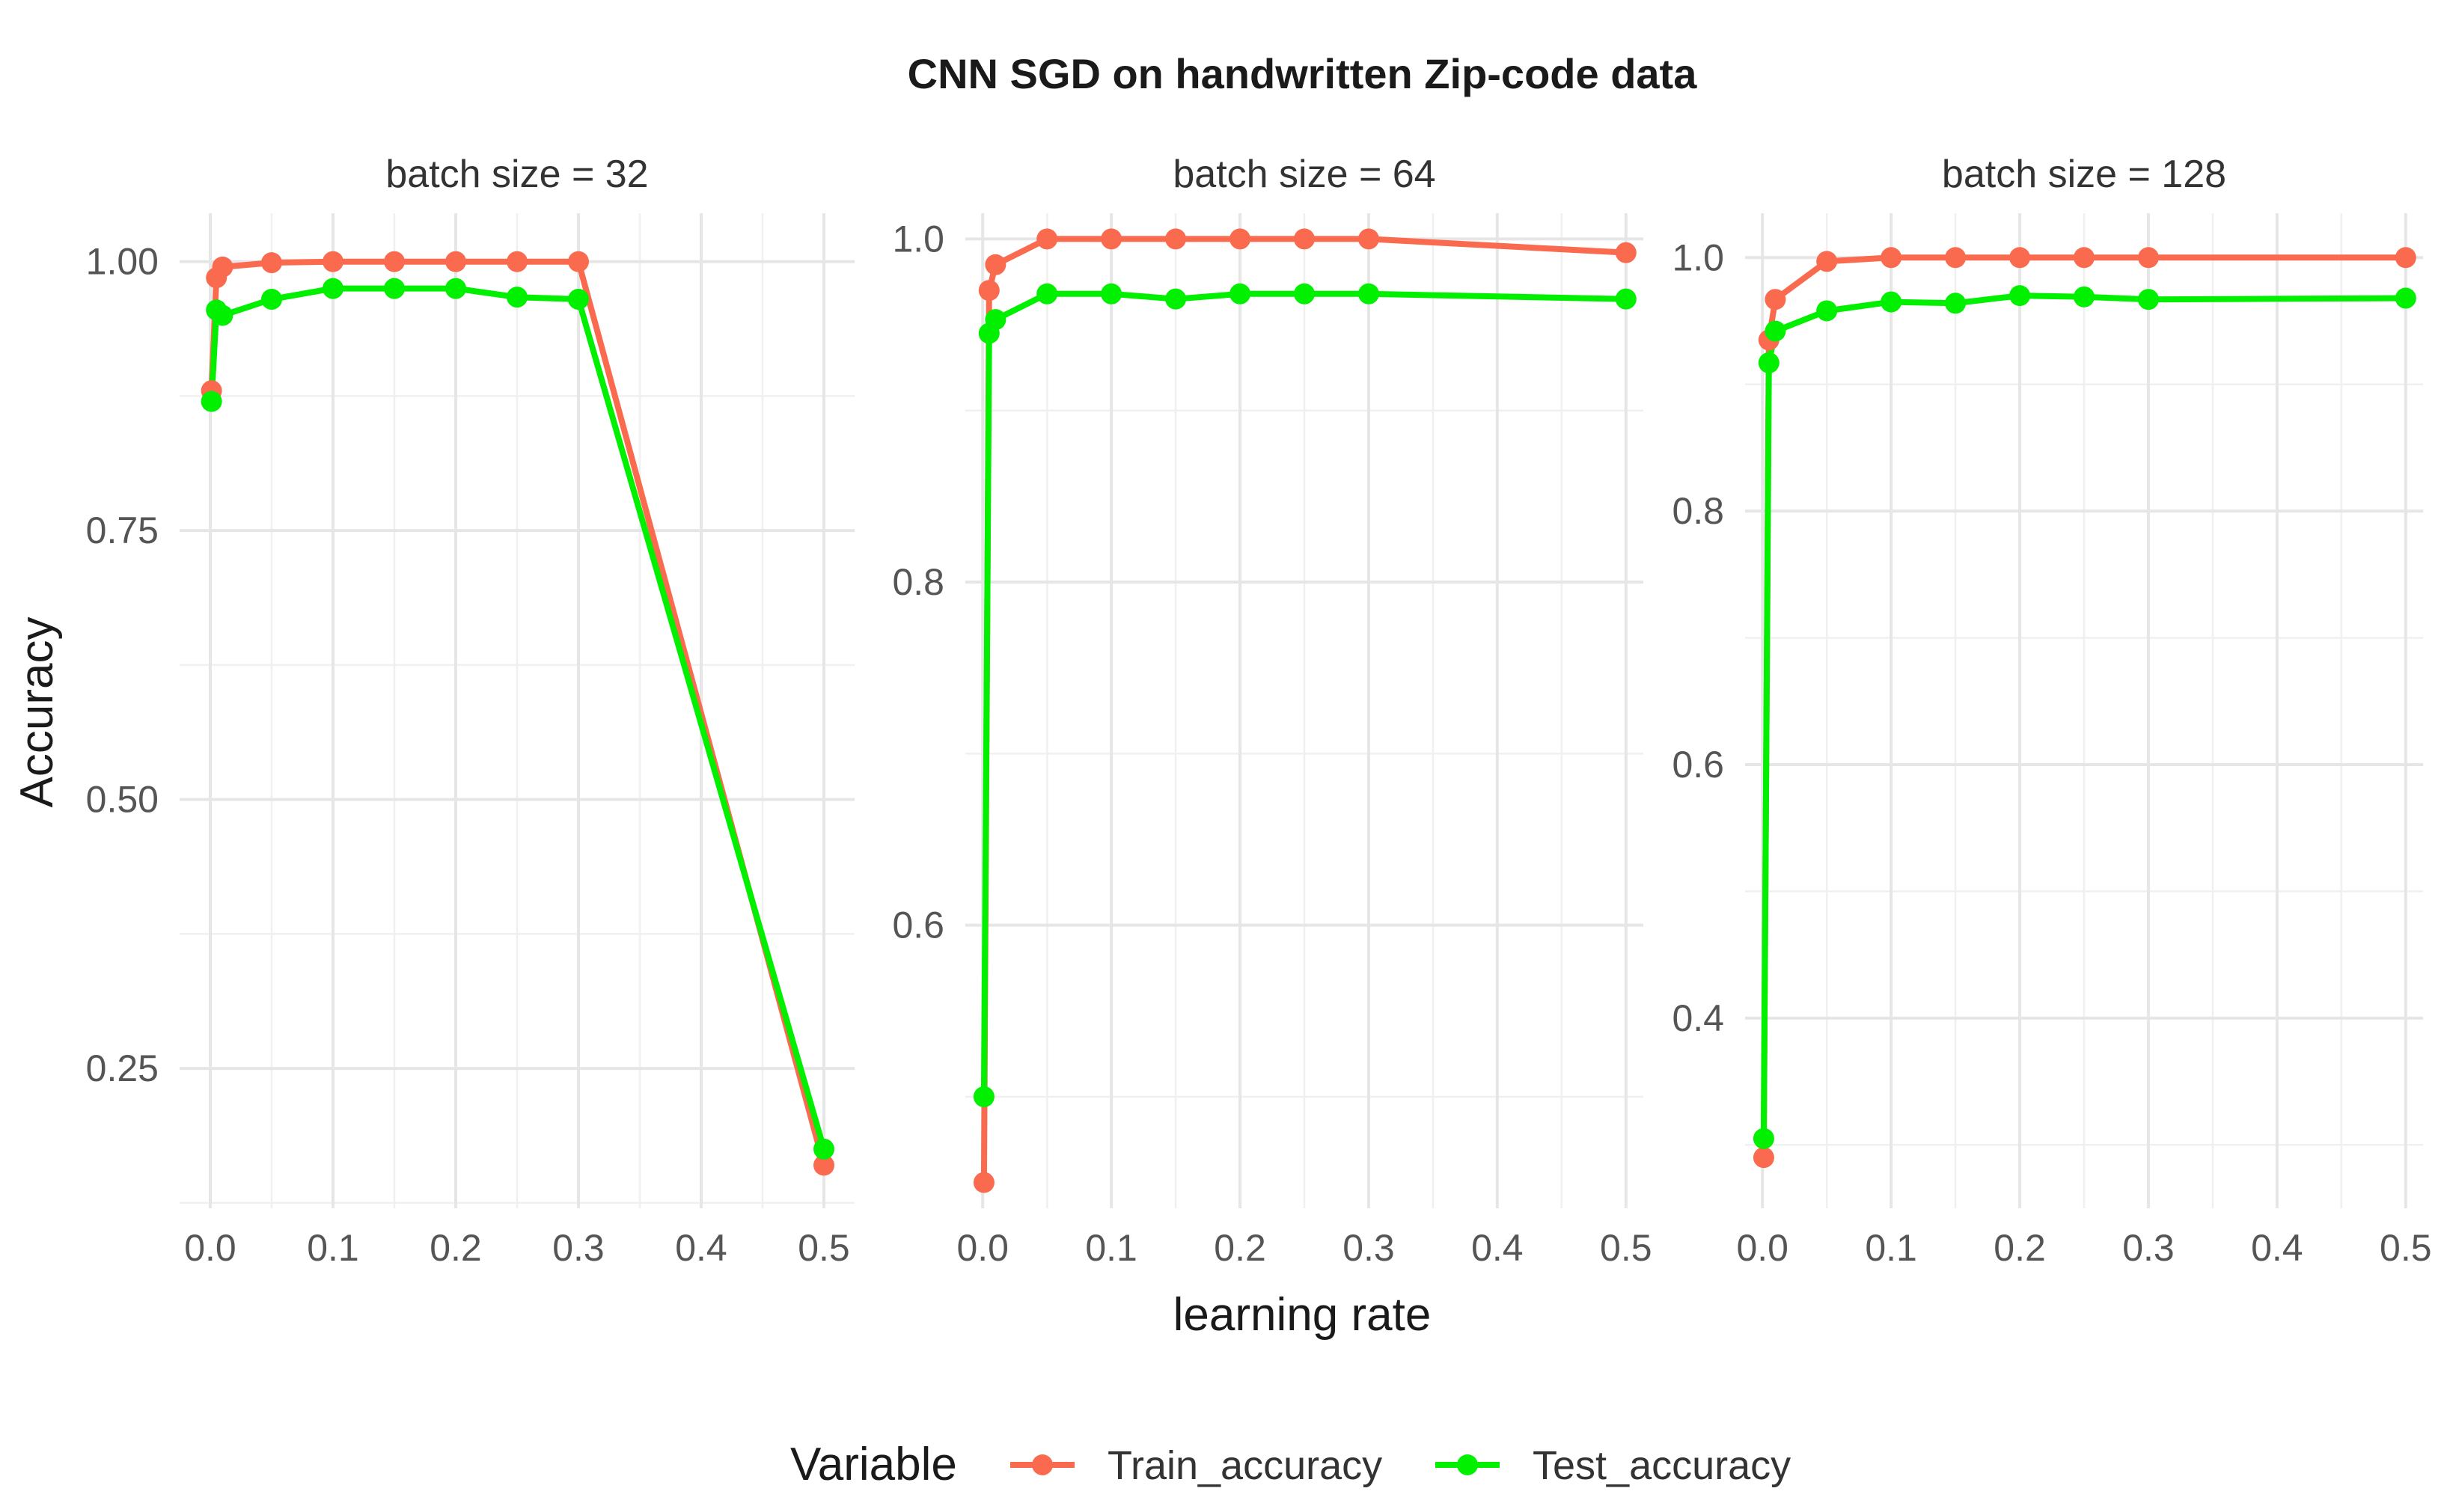 Image resolution: width=2453 pixels, height=1512 pixels. Describe the element at coordinates (1400, 1465) in the screenshot. I see `legend-items: Train_accuracy Test_accuracy` at that location.